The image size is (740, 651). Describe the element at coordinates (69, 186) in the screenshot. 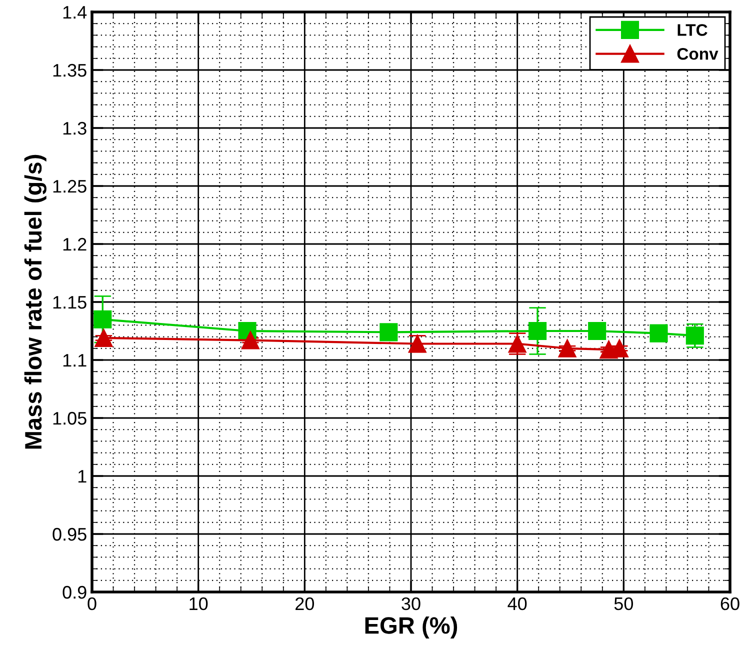

I see `y-tick-label: 1.25` at that location.